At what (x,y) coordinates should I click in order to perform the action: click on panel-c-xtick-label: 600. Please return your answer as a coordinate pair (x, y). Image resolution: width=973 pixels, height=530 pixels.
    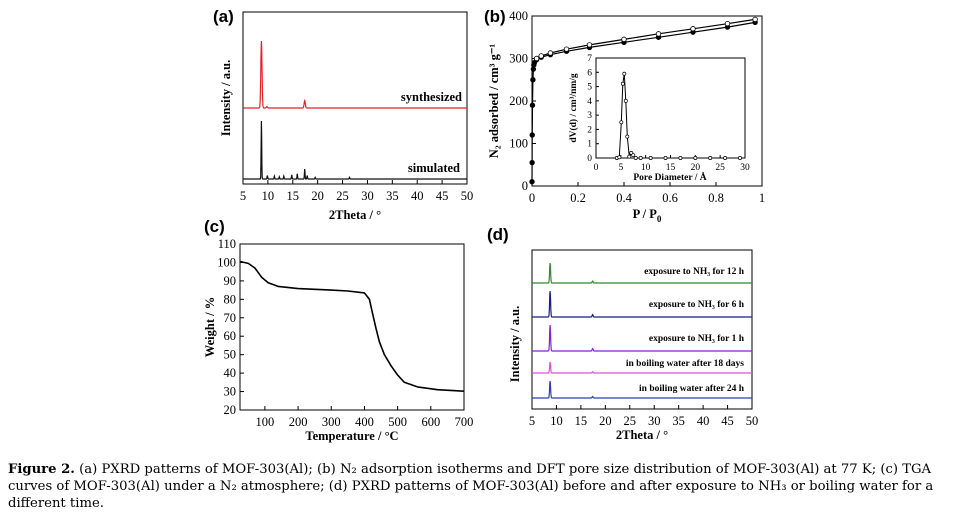
    Looking at the image, I should click on (430, 422).